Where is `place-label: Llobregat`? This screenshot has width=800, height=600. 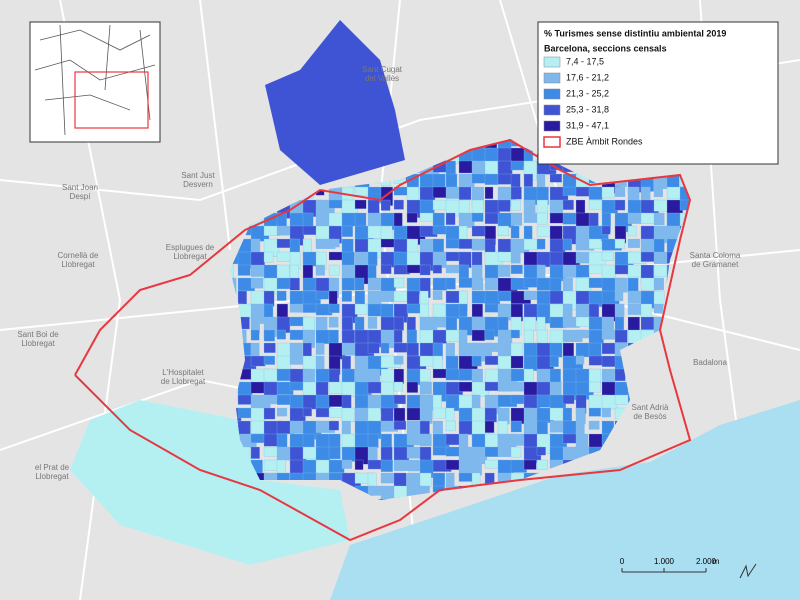
place-label: Llobregat is located at coordinates (78, 264).